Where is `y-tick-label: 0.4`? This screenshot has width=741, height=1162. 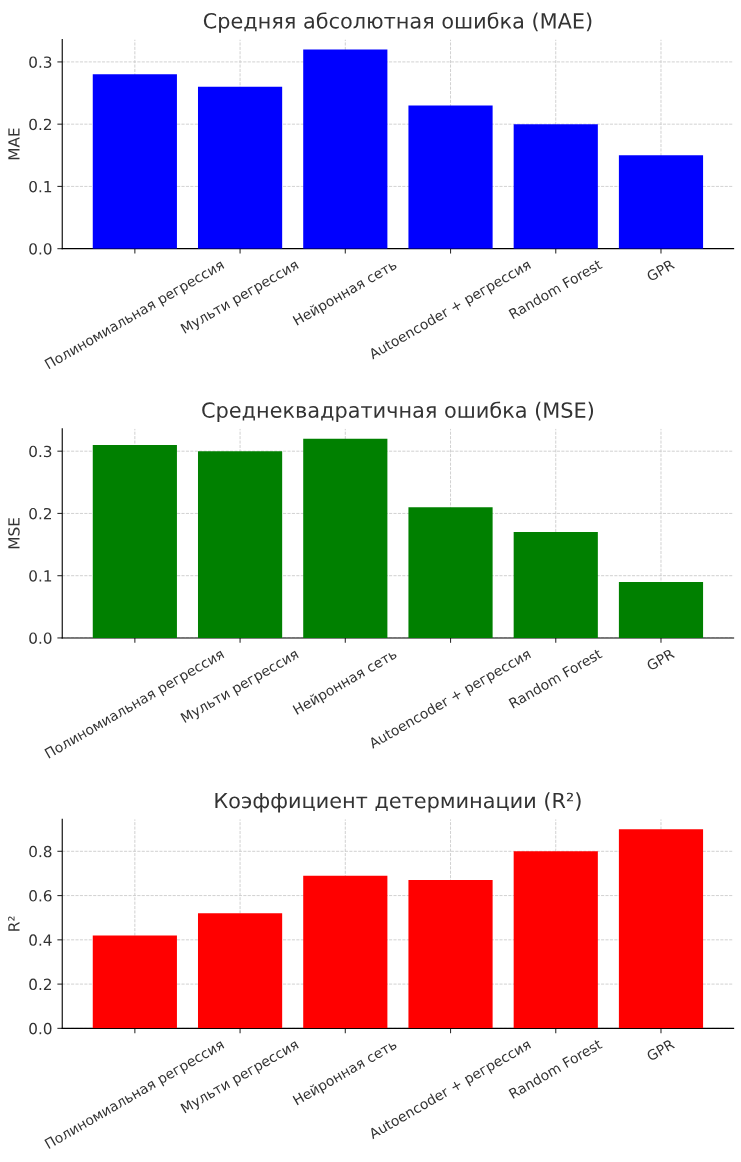 y-tick-label: 0.4 is located at coordinates (40, 940).